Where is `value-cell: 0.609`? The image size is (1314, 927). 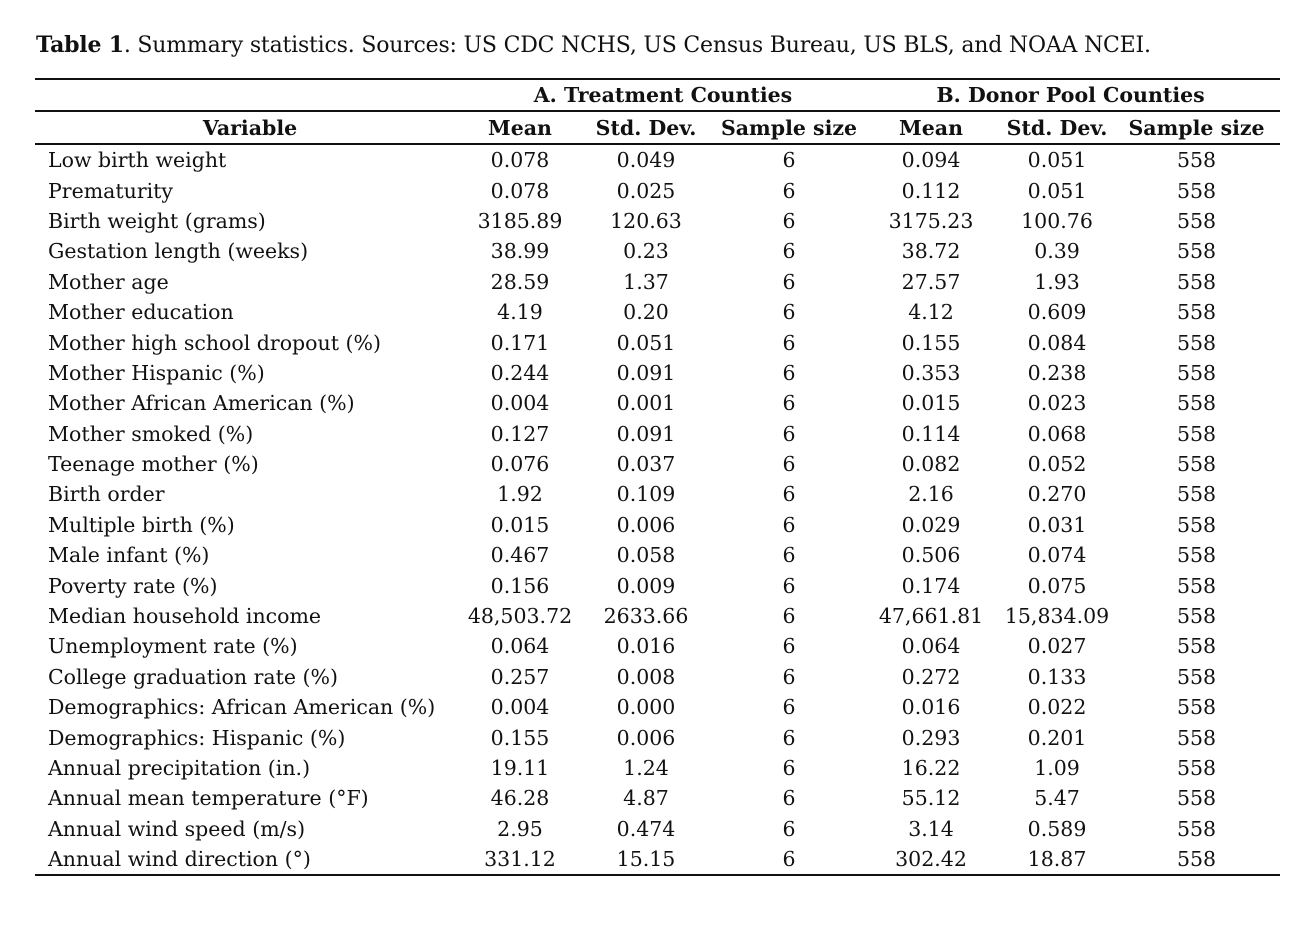
value-cell: 0.609 is located at coordinates (1057, 312).